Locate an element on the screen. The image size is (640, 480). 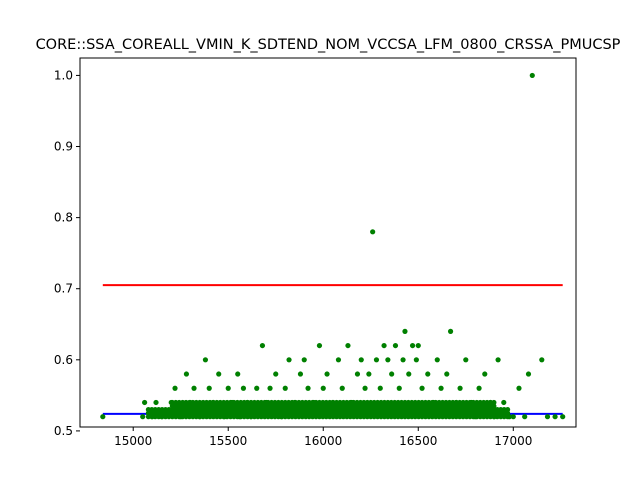
x-tick-label: 15000 is located at coordinates (133, 441).